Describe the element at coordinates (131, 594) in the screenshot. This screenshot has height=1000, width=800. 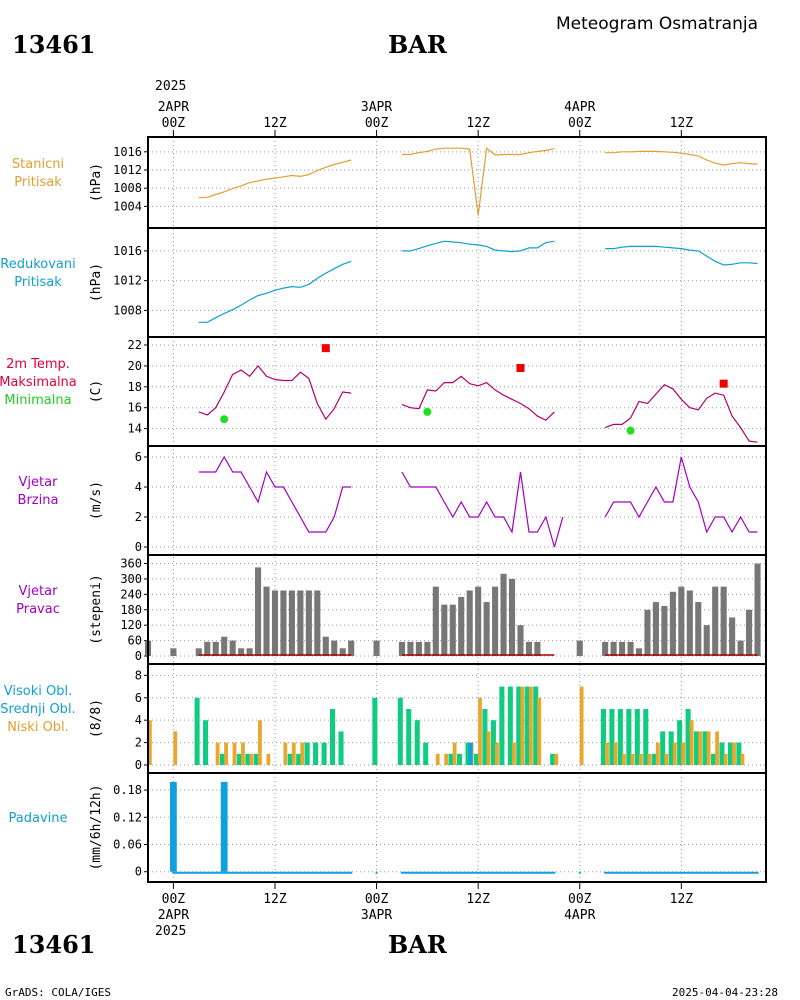
I see `y-tick-label: 240` at that location.